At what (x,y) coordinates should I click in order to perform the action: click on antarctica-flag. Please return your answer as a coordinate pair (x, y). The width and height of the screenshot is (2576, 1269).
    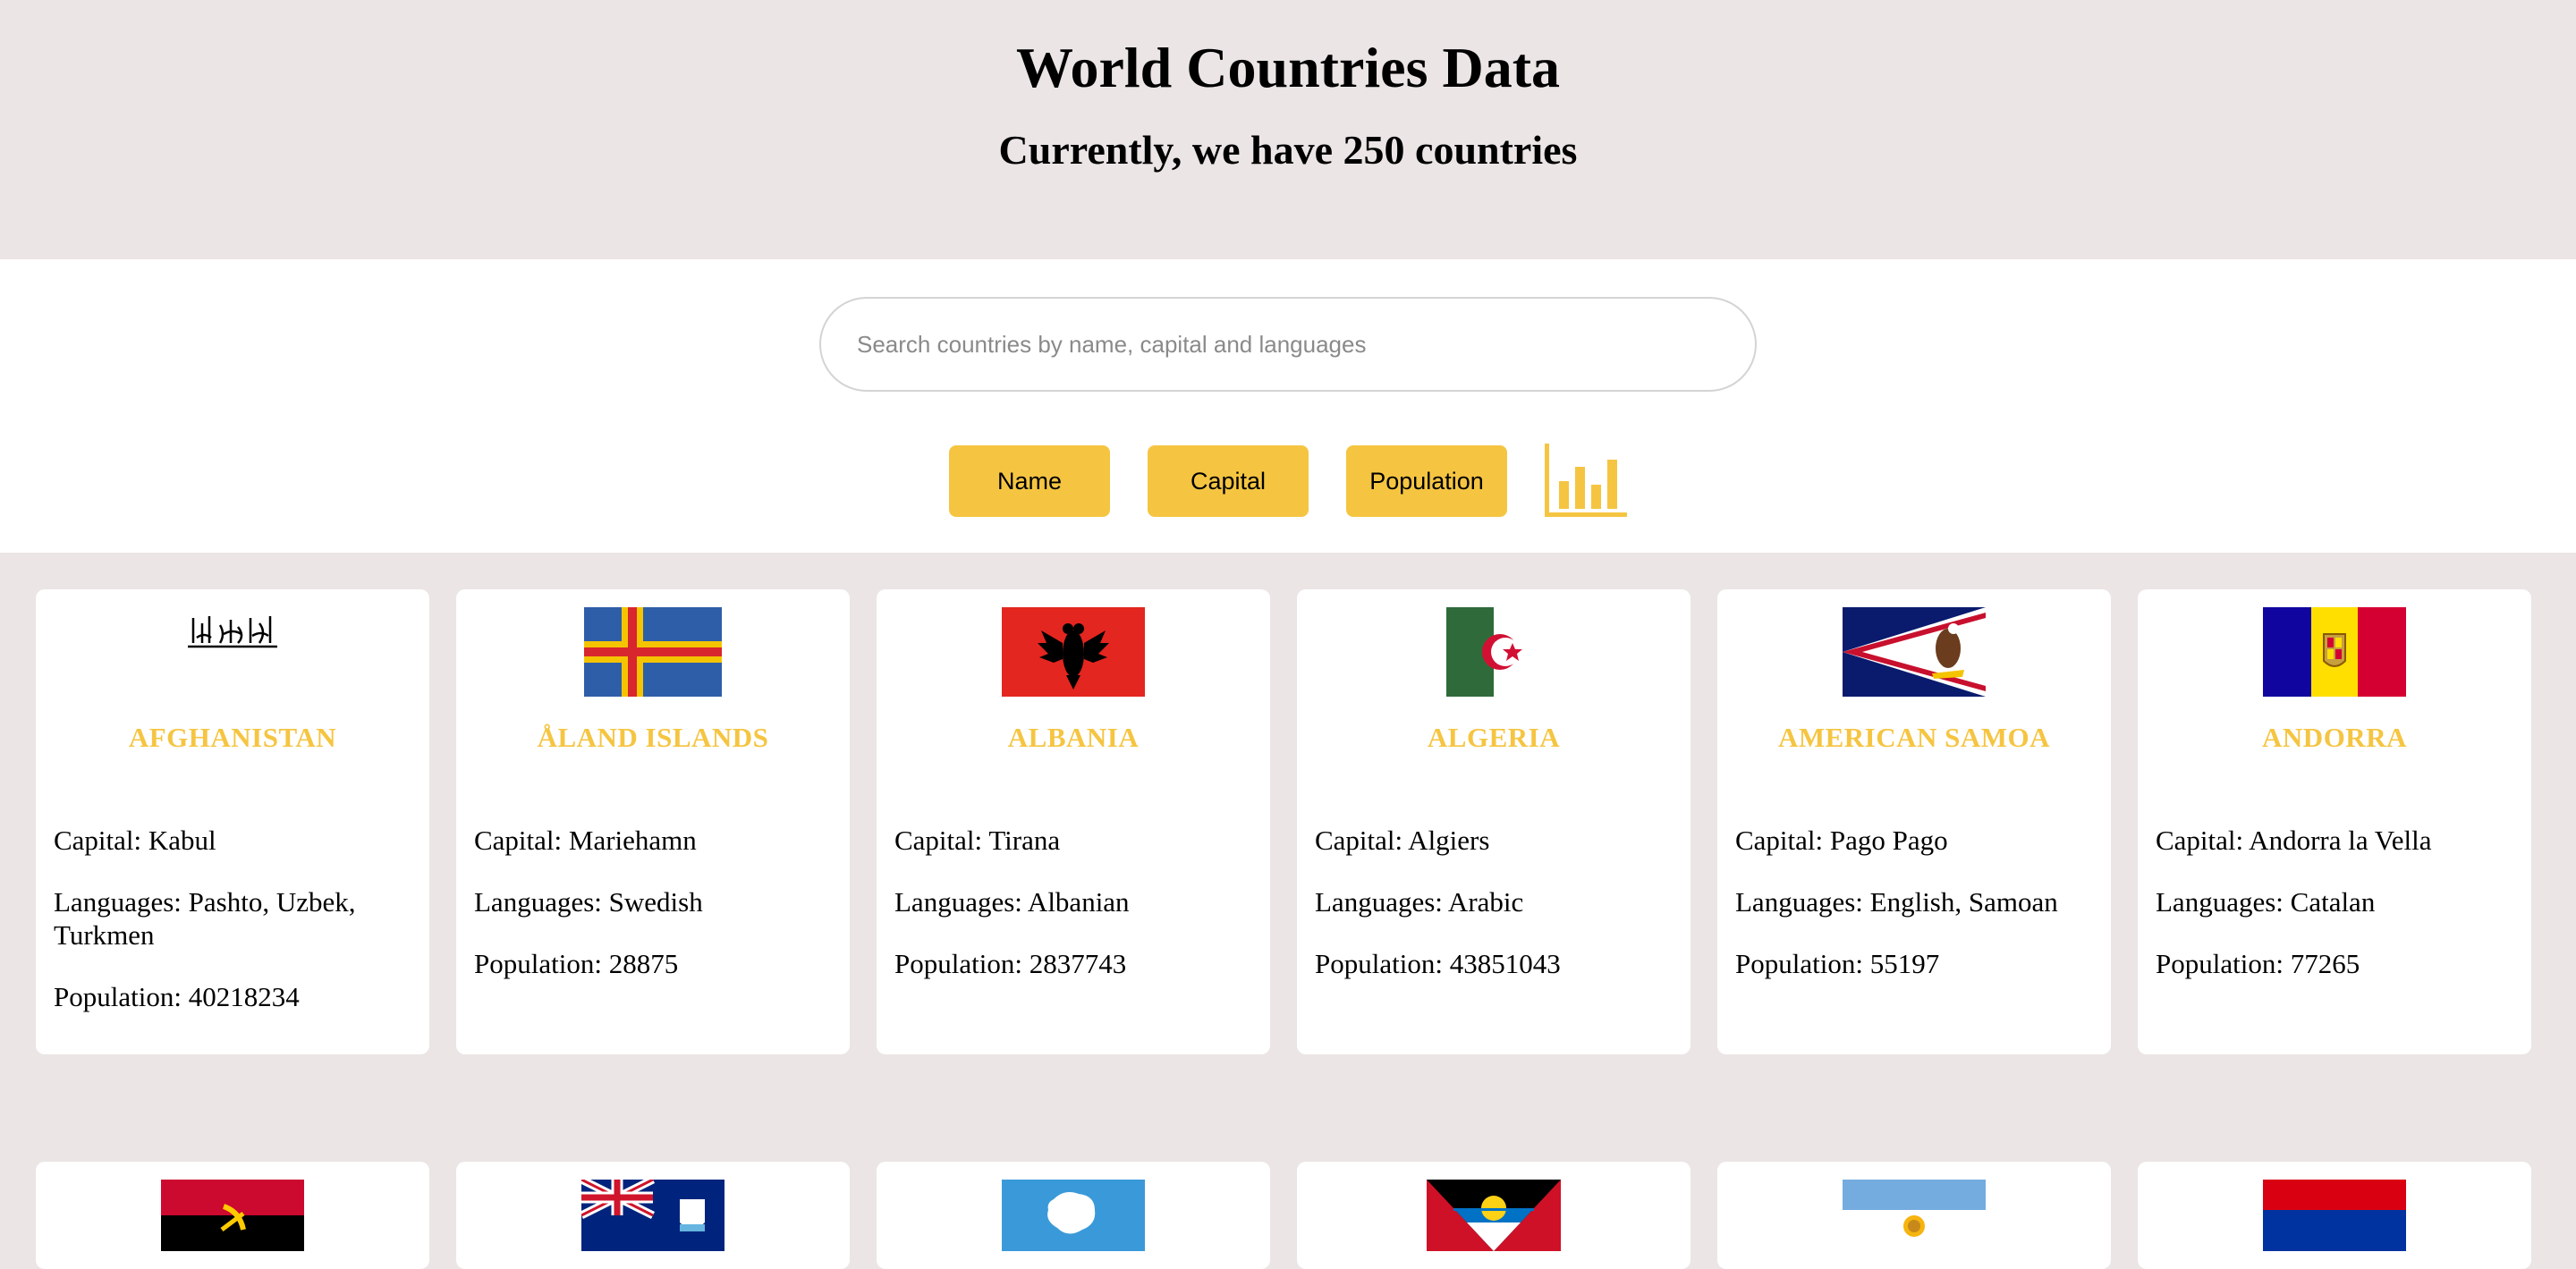
    Looking at the image, I should click on (1073, 1215).